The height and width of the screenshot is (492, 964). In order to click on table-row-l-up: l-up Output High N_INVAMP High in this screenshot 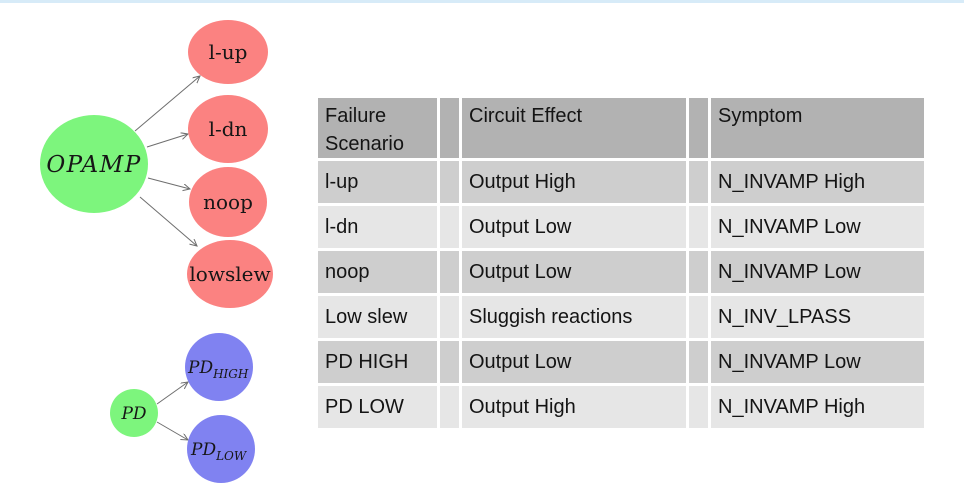, I will do `click(621, 182)`.